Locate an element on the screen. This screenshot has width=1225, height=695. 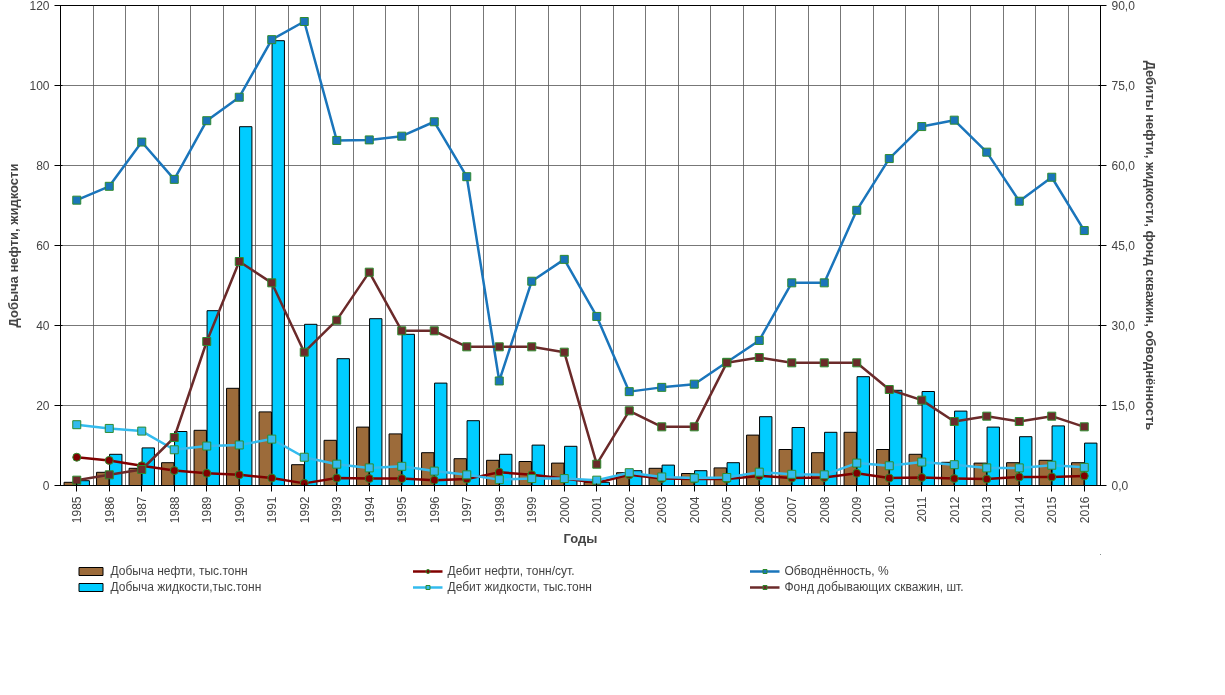
y-axis-title: Добыча нефти, жидкости is located at coordinates (14, 245).